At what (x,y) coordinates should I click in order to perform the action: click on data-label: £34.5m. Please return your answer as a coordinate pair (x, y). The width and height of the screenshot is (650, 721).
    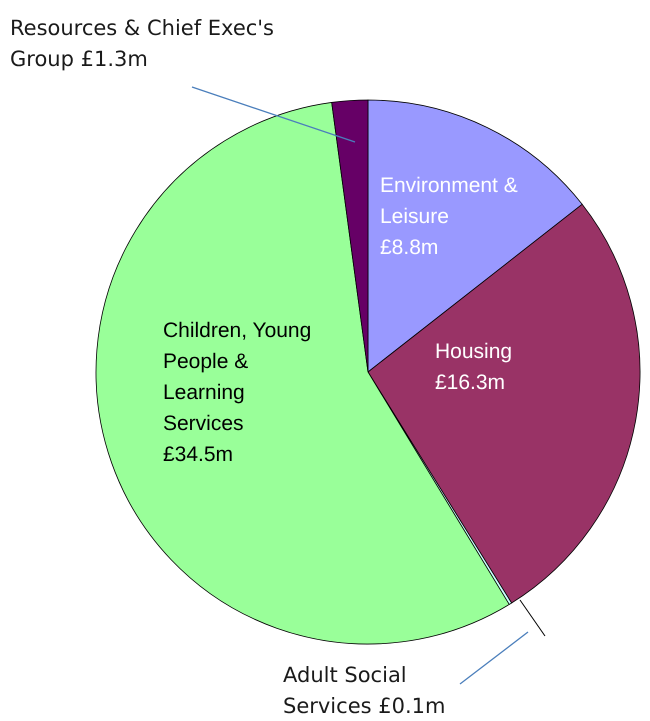
    Looking at the image, I should click on (198, 454).